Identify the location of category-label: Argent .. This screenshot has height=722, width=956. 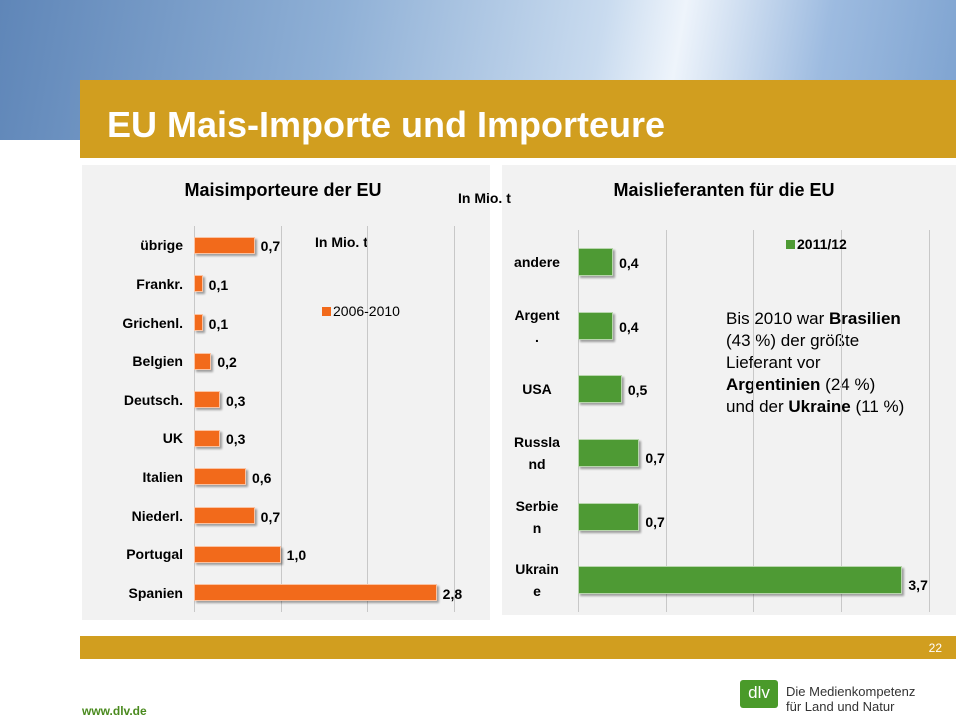
(537, 325).